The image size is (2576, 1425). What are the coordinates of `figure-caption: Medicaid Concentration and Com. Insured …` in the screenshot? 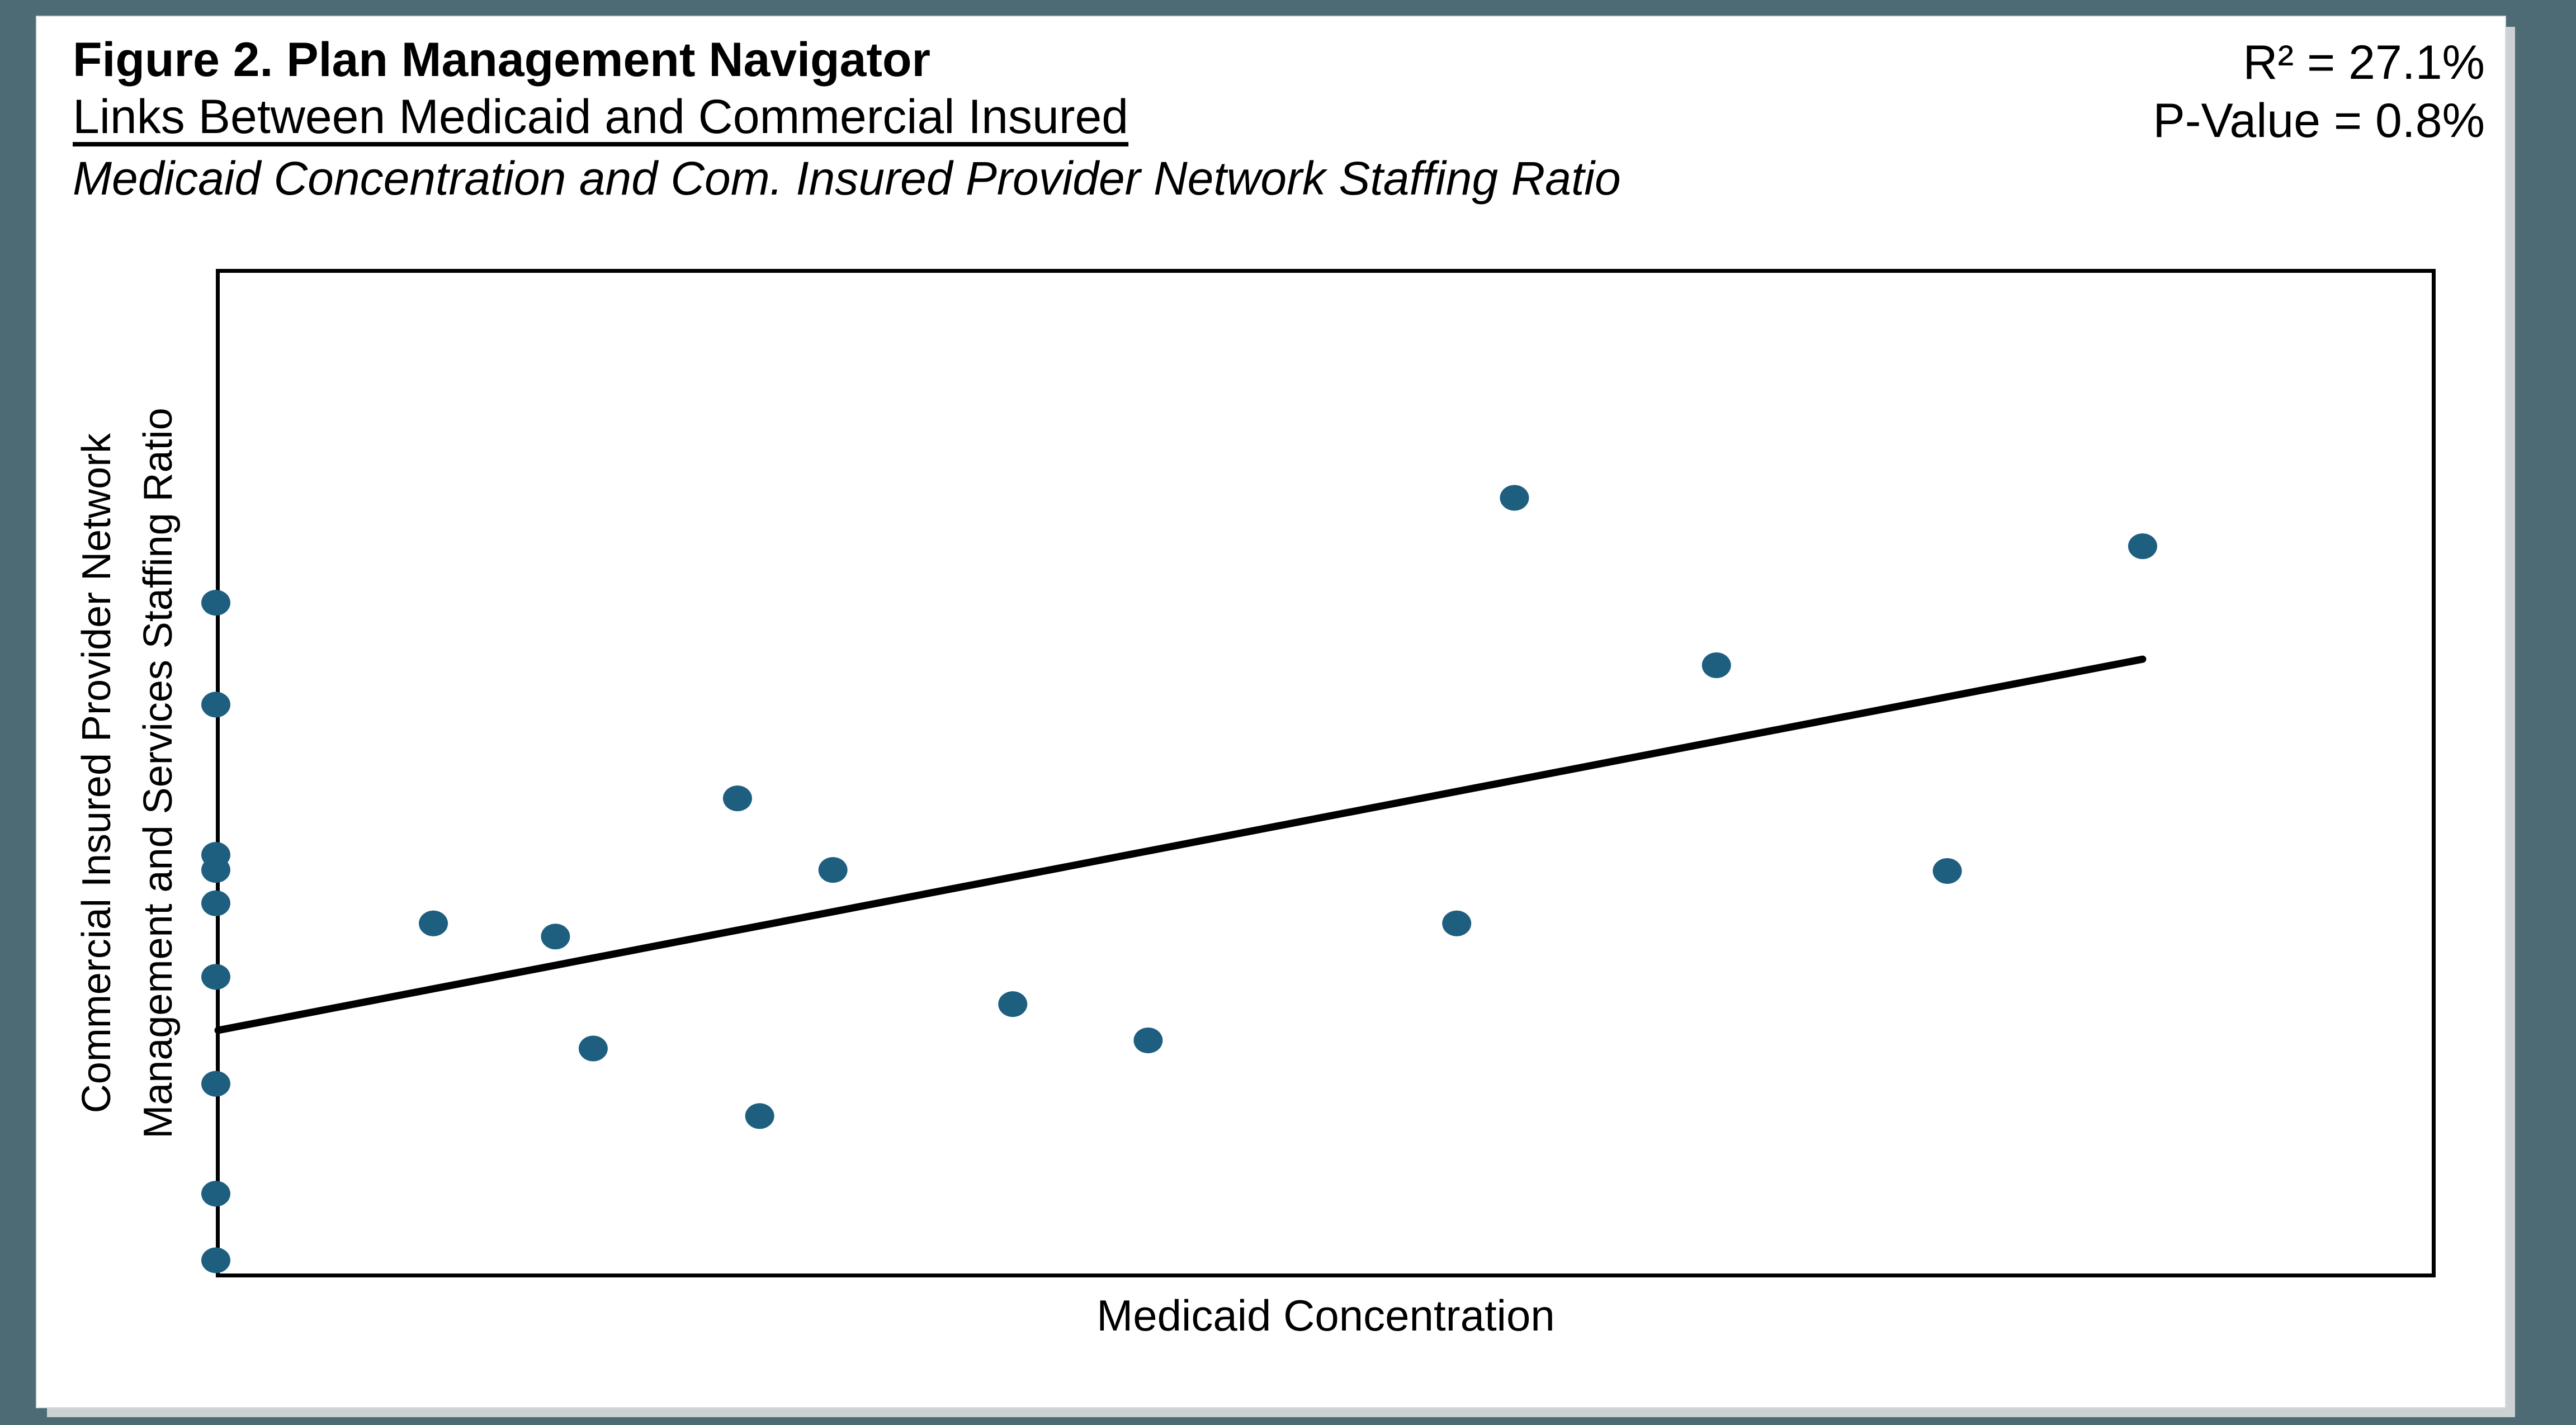 It's located at (847, 179).